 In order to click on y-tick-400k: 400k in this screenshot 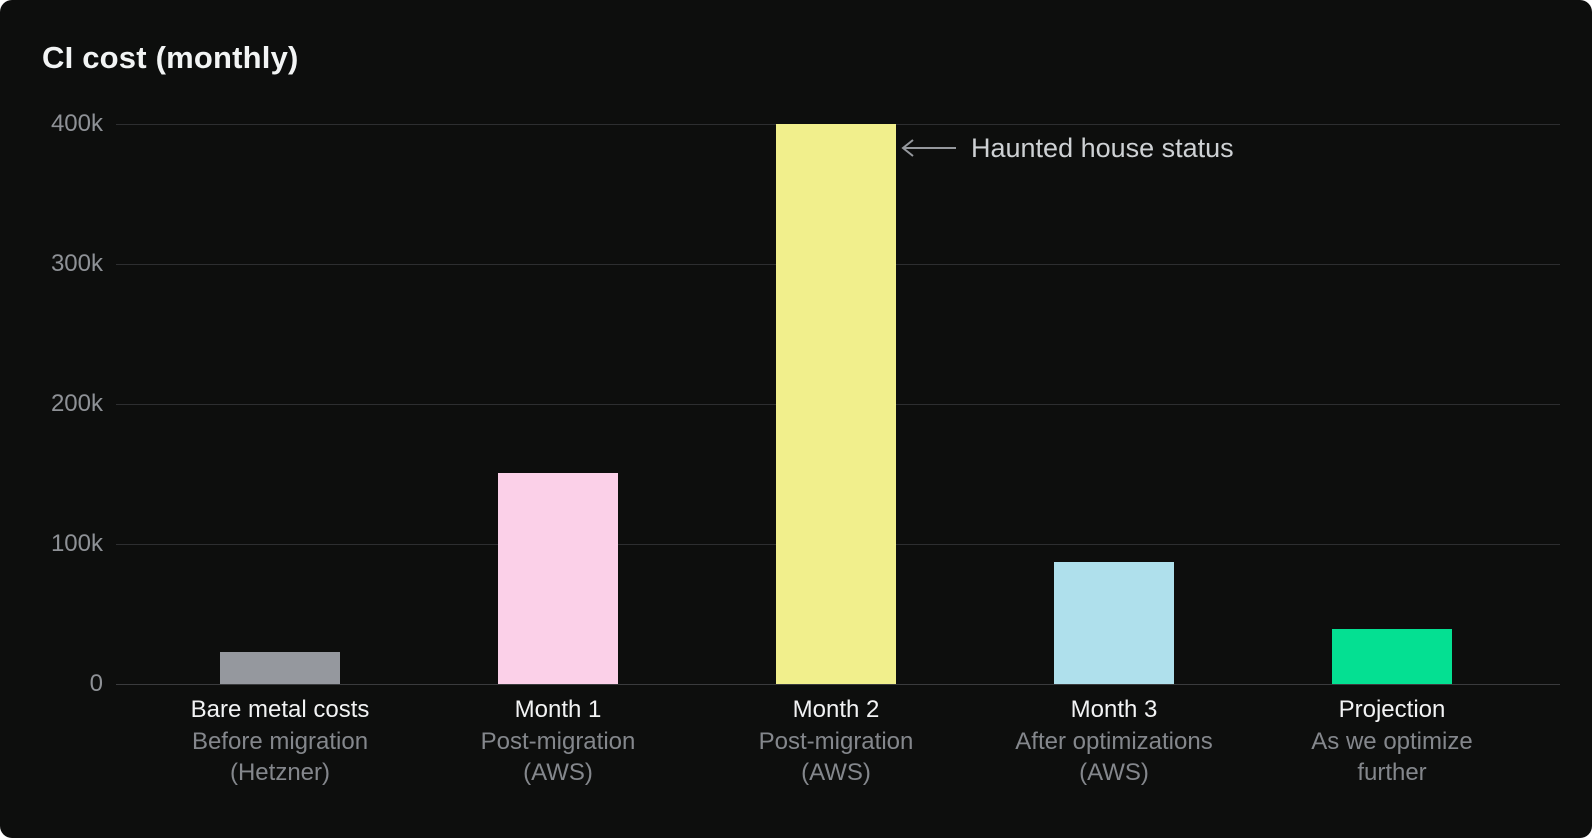, I will do `click(76, 123)`.